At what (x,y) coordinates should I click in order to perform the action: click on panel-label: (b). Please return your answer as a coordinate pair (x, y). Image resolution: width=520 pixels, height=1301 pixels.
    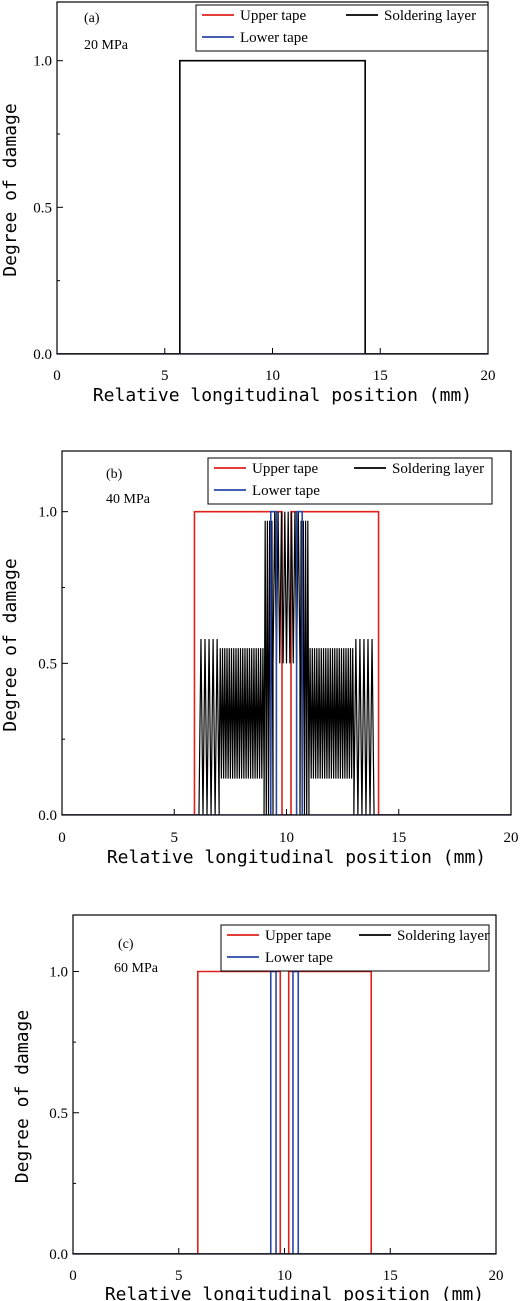
    Looking at the image, I should click on (114, 474).